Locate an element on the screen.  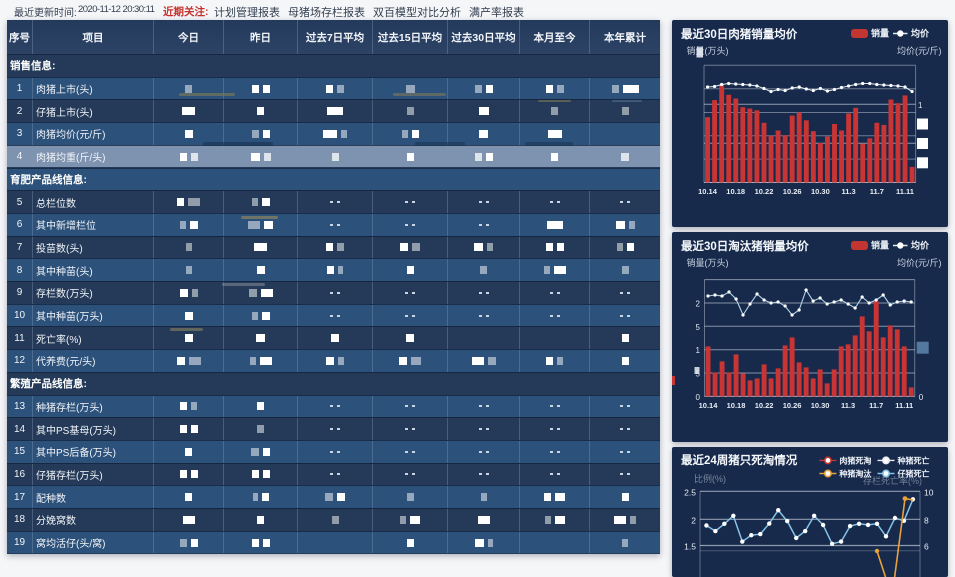
svg-text: 仔猪死亡 is located at coordinates (914, 474).